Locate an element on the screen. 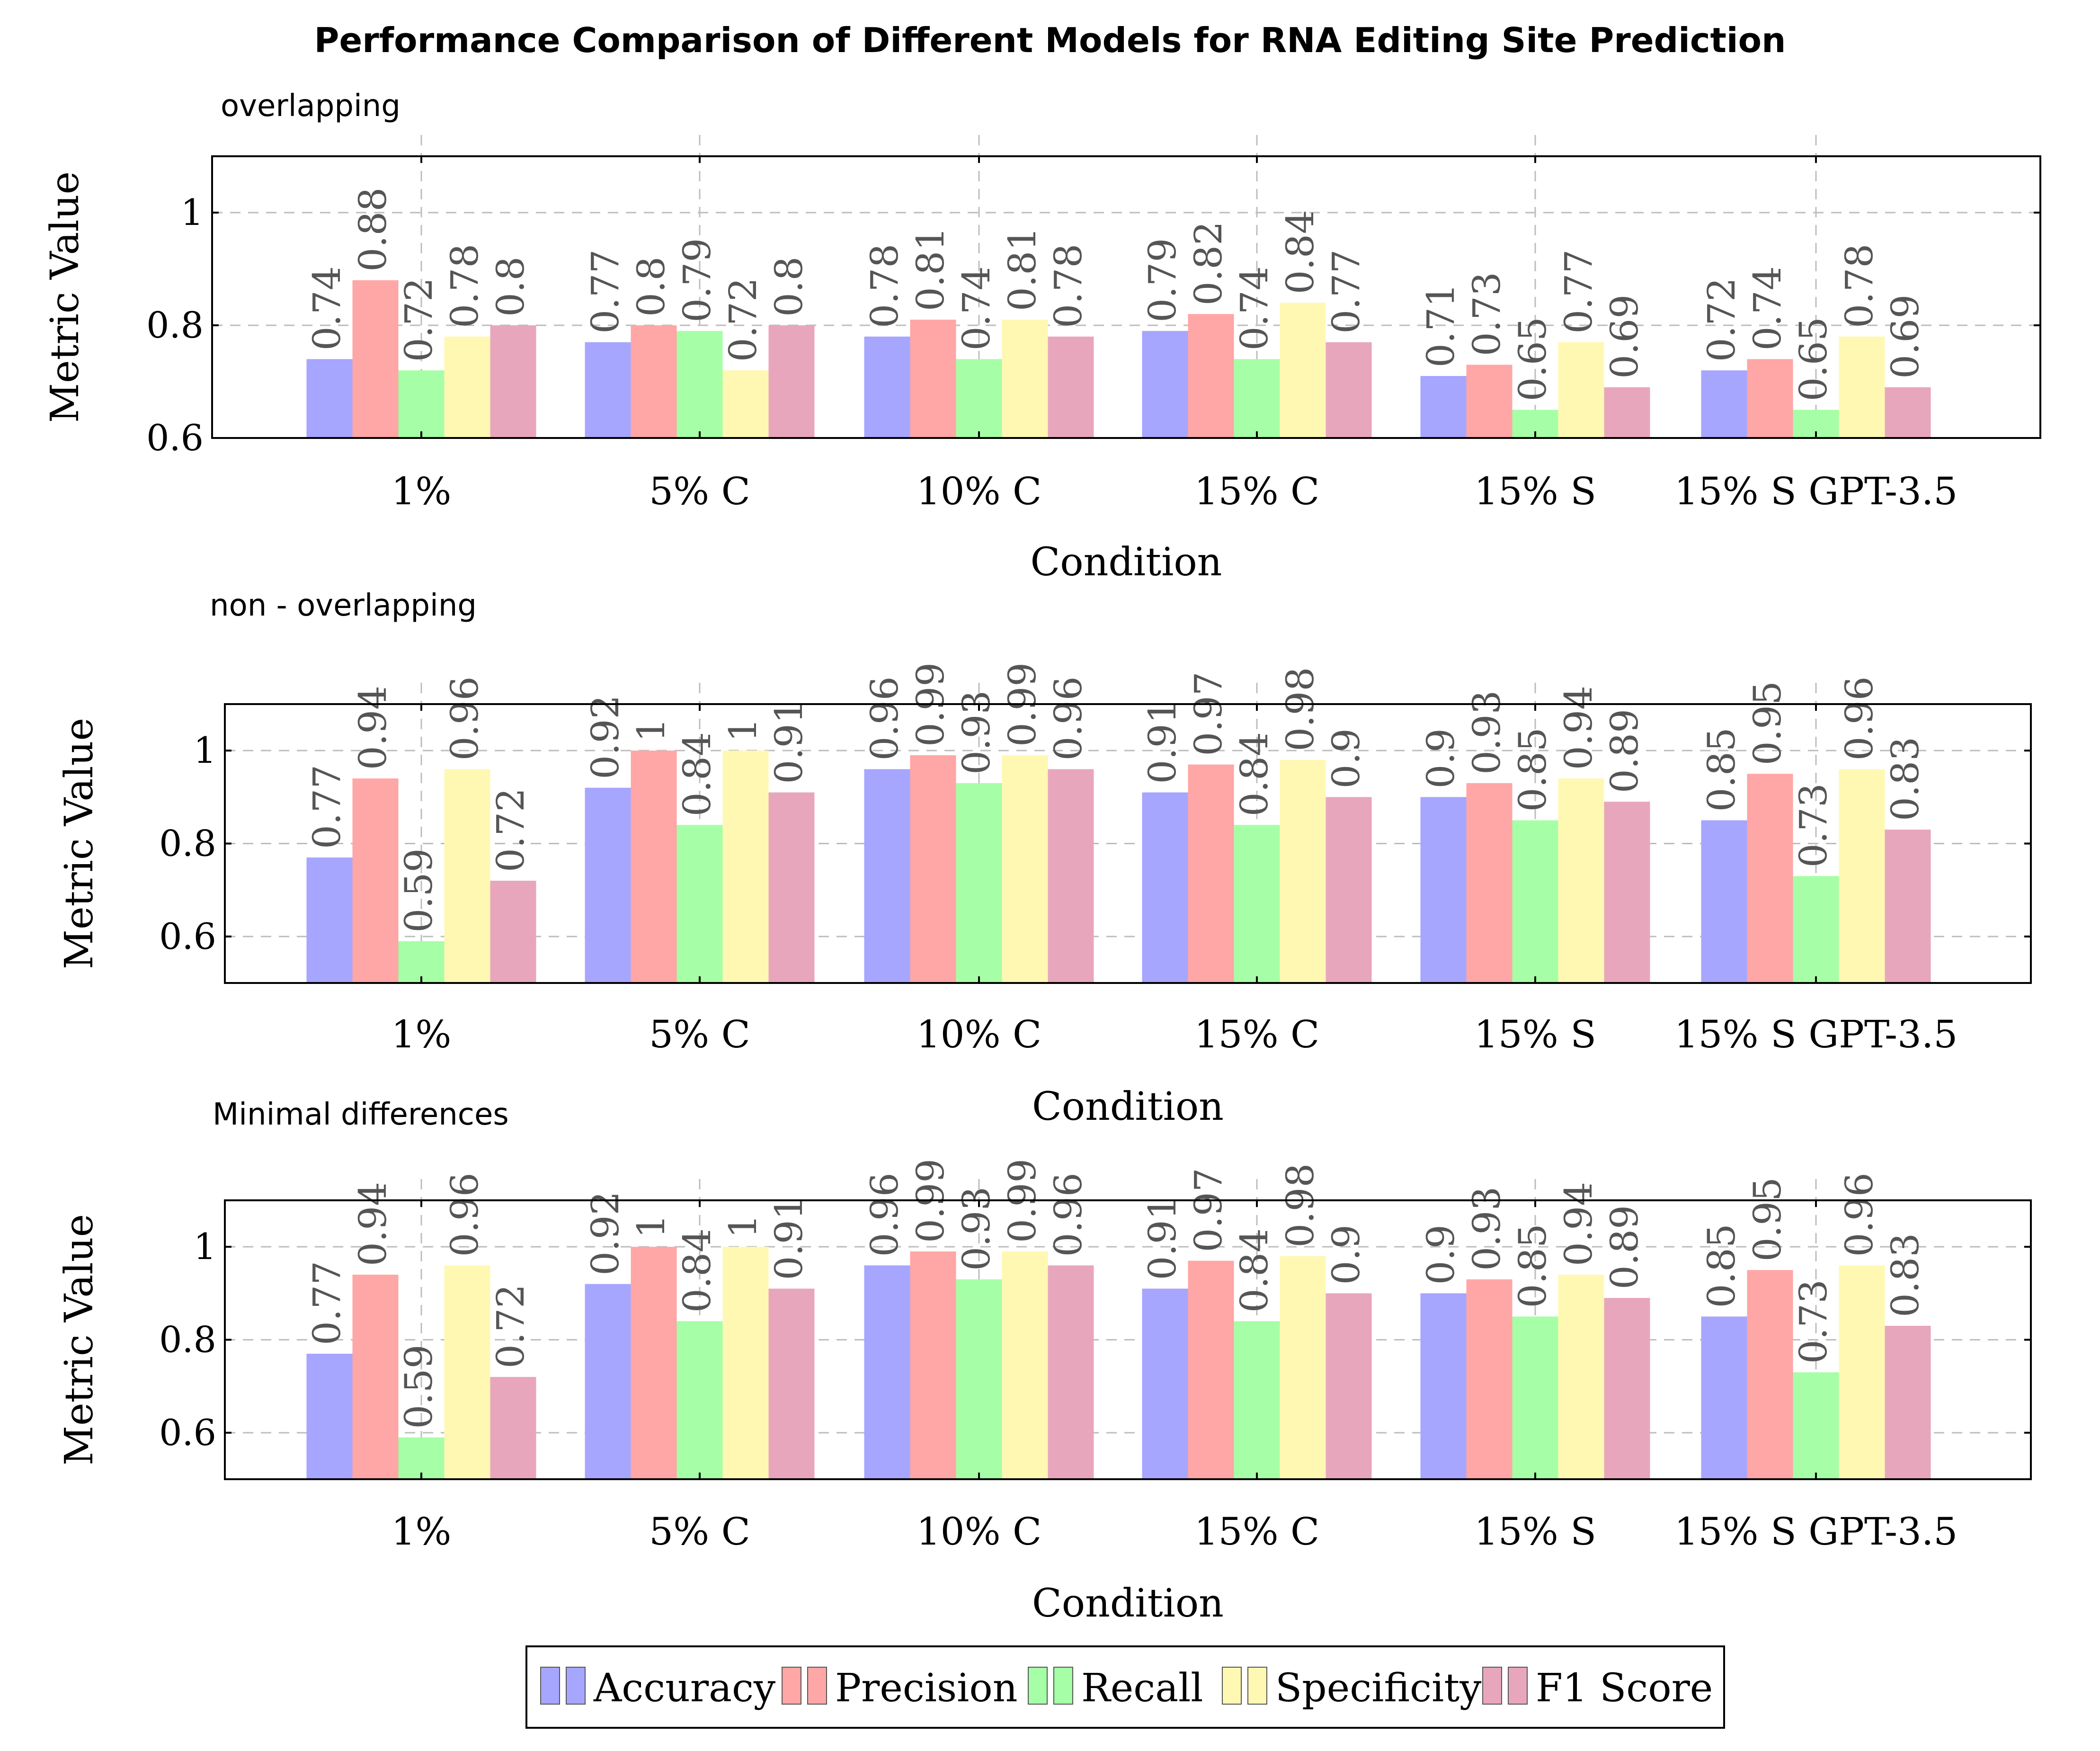  data-label: 0.89 is located at coordinates (1624, 1247).